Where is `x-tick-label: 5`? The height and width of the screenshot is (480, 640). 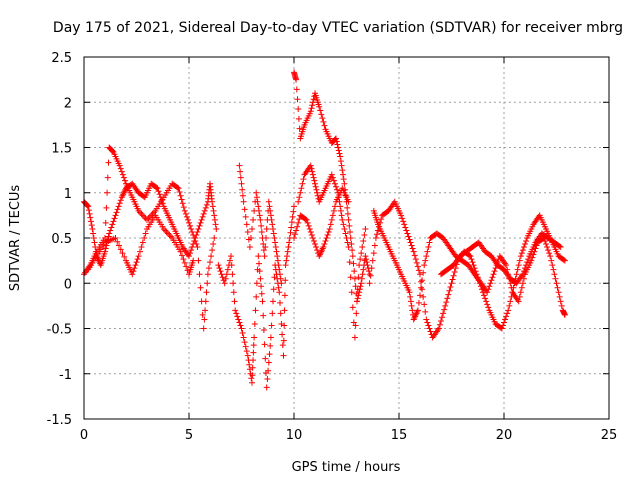
x-tick-label: 5 is located at coordinates (189, 435).